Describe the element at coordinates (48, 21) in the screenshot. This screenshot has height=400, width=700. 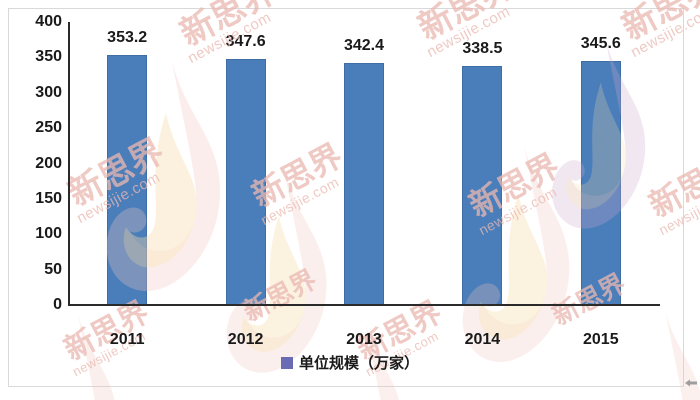
I see `y-axis-tick-label: 400` at that location.